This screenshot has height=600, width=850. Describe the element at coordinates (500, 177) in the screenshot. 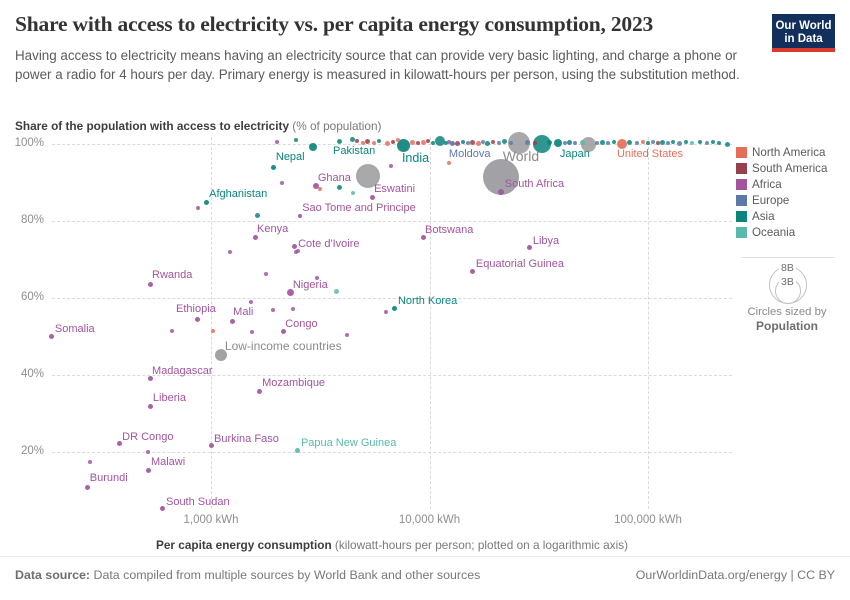

I see `data-point-world` at that location.